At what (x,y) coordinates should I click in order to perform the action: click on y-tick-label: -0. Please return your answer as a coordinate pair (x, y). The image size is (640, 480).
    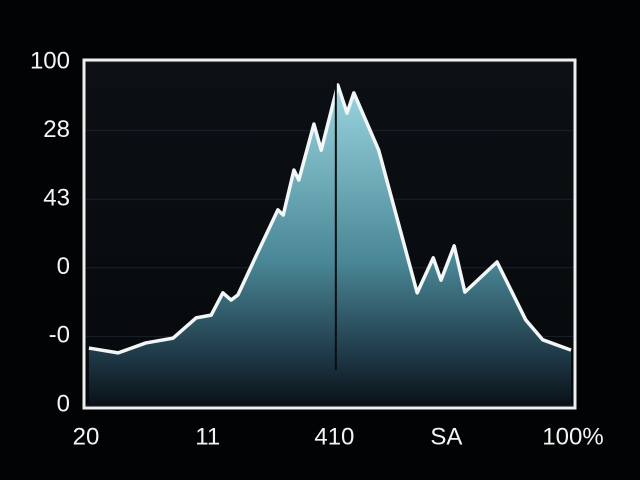
    Looking at the image, I should click on (59, 335).